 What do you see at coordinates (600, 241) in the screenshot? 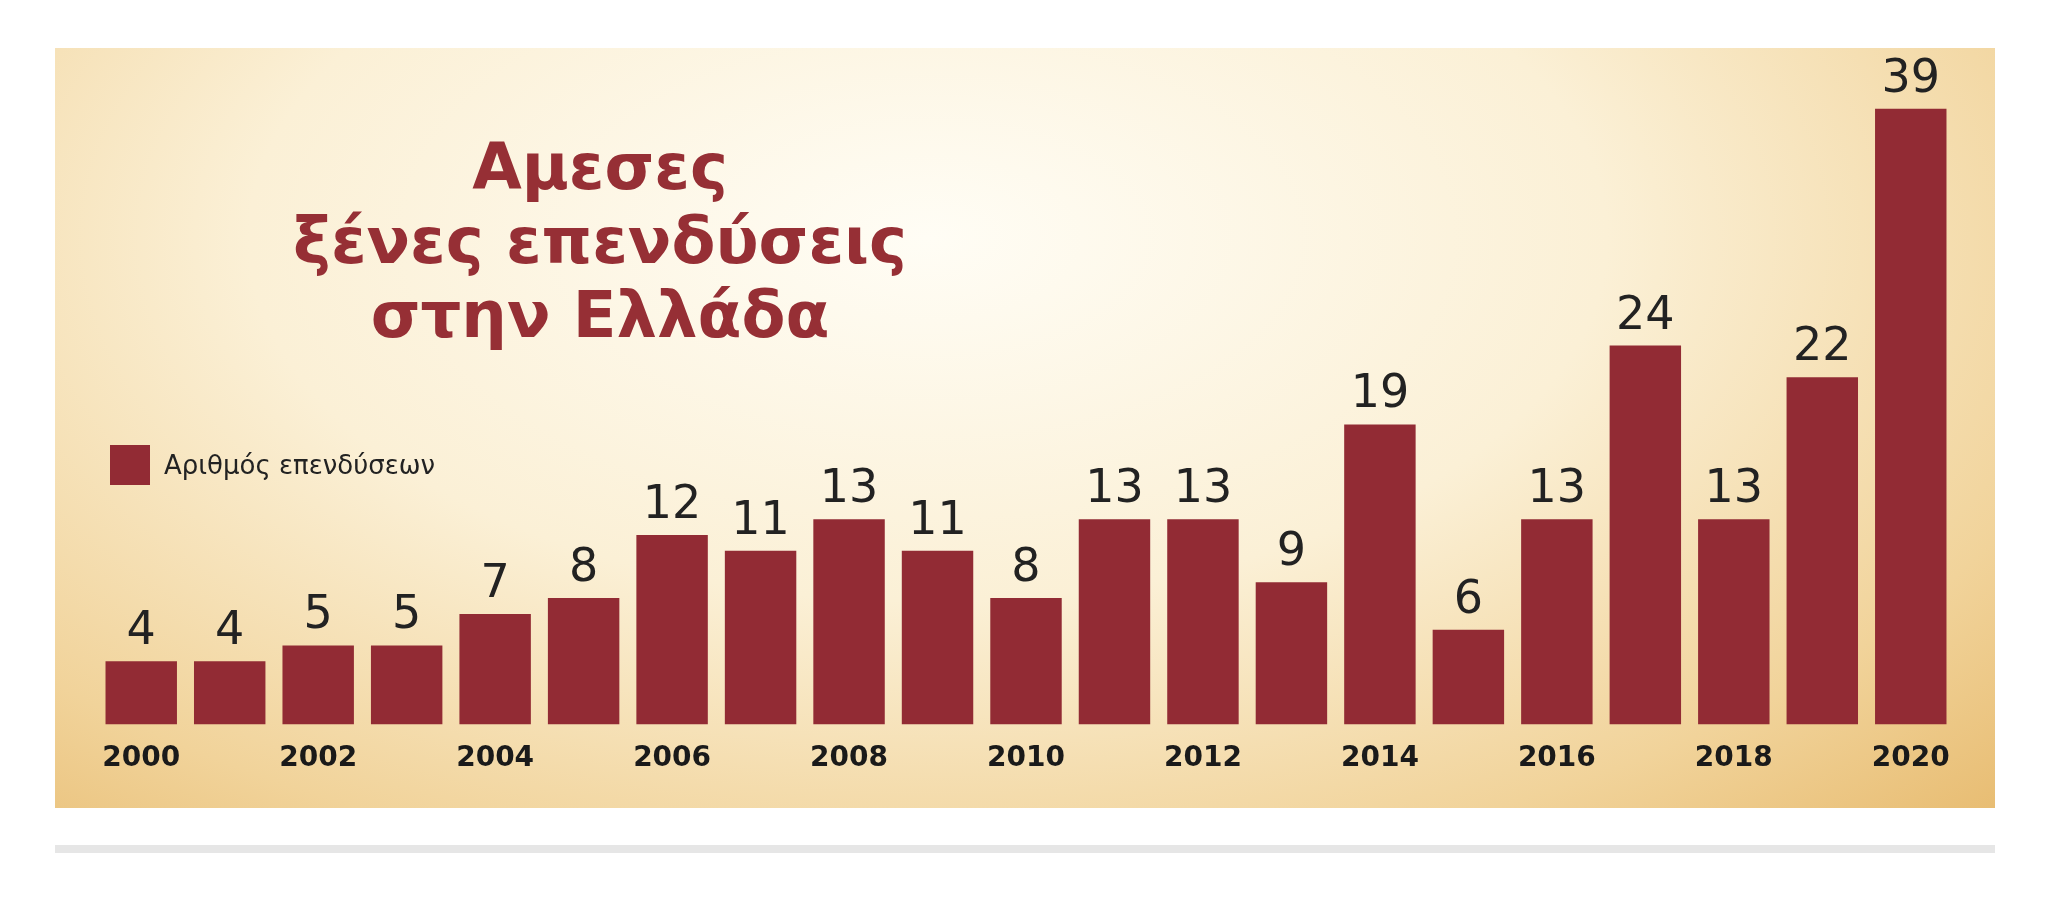
I see `text: Αμεσες ξένες επενδύσεις στην Ελλάδα` at bounding box center [600, 241].